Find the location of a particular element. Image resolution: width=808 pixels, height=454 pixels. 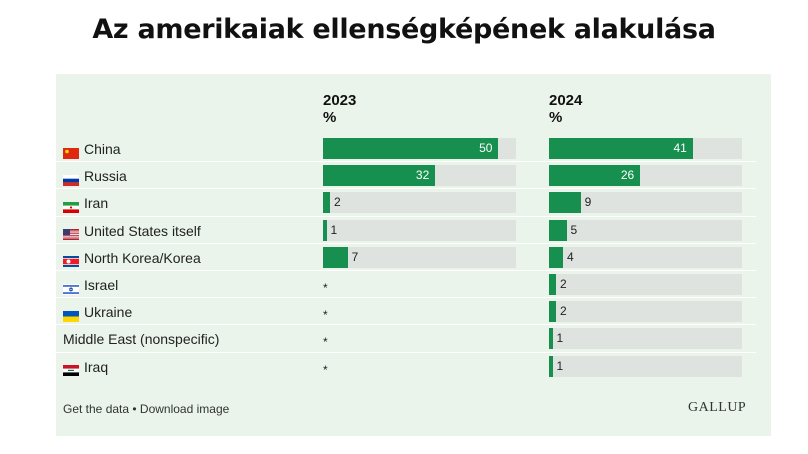

category-text: Iraq is located at coordinates (96, 366).